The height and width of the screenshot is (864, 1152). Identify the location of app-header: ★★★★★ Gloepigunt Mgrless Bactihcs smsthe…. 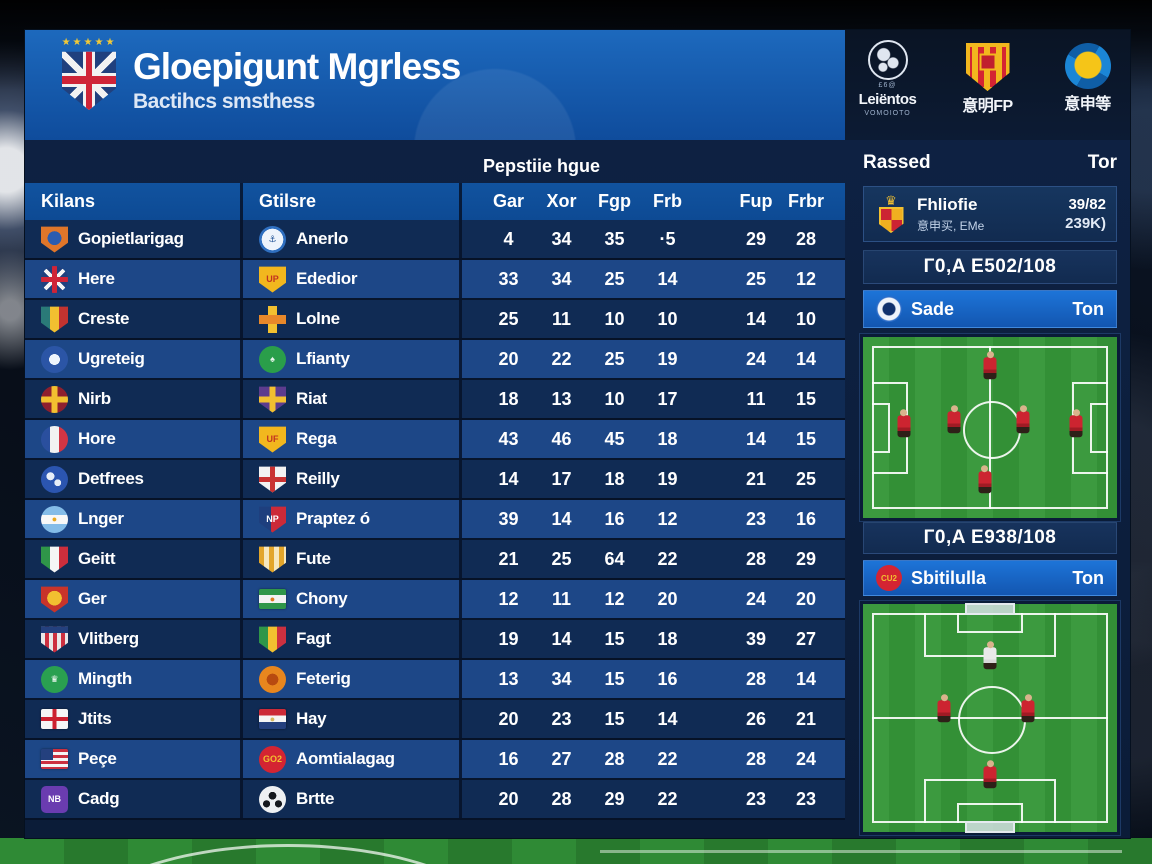
(435, 85).